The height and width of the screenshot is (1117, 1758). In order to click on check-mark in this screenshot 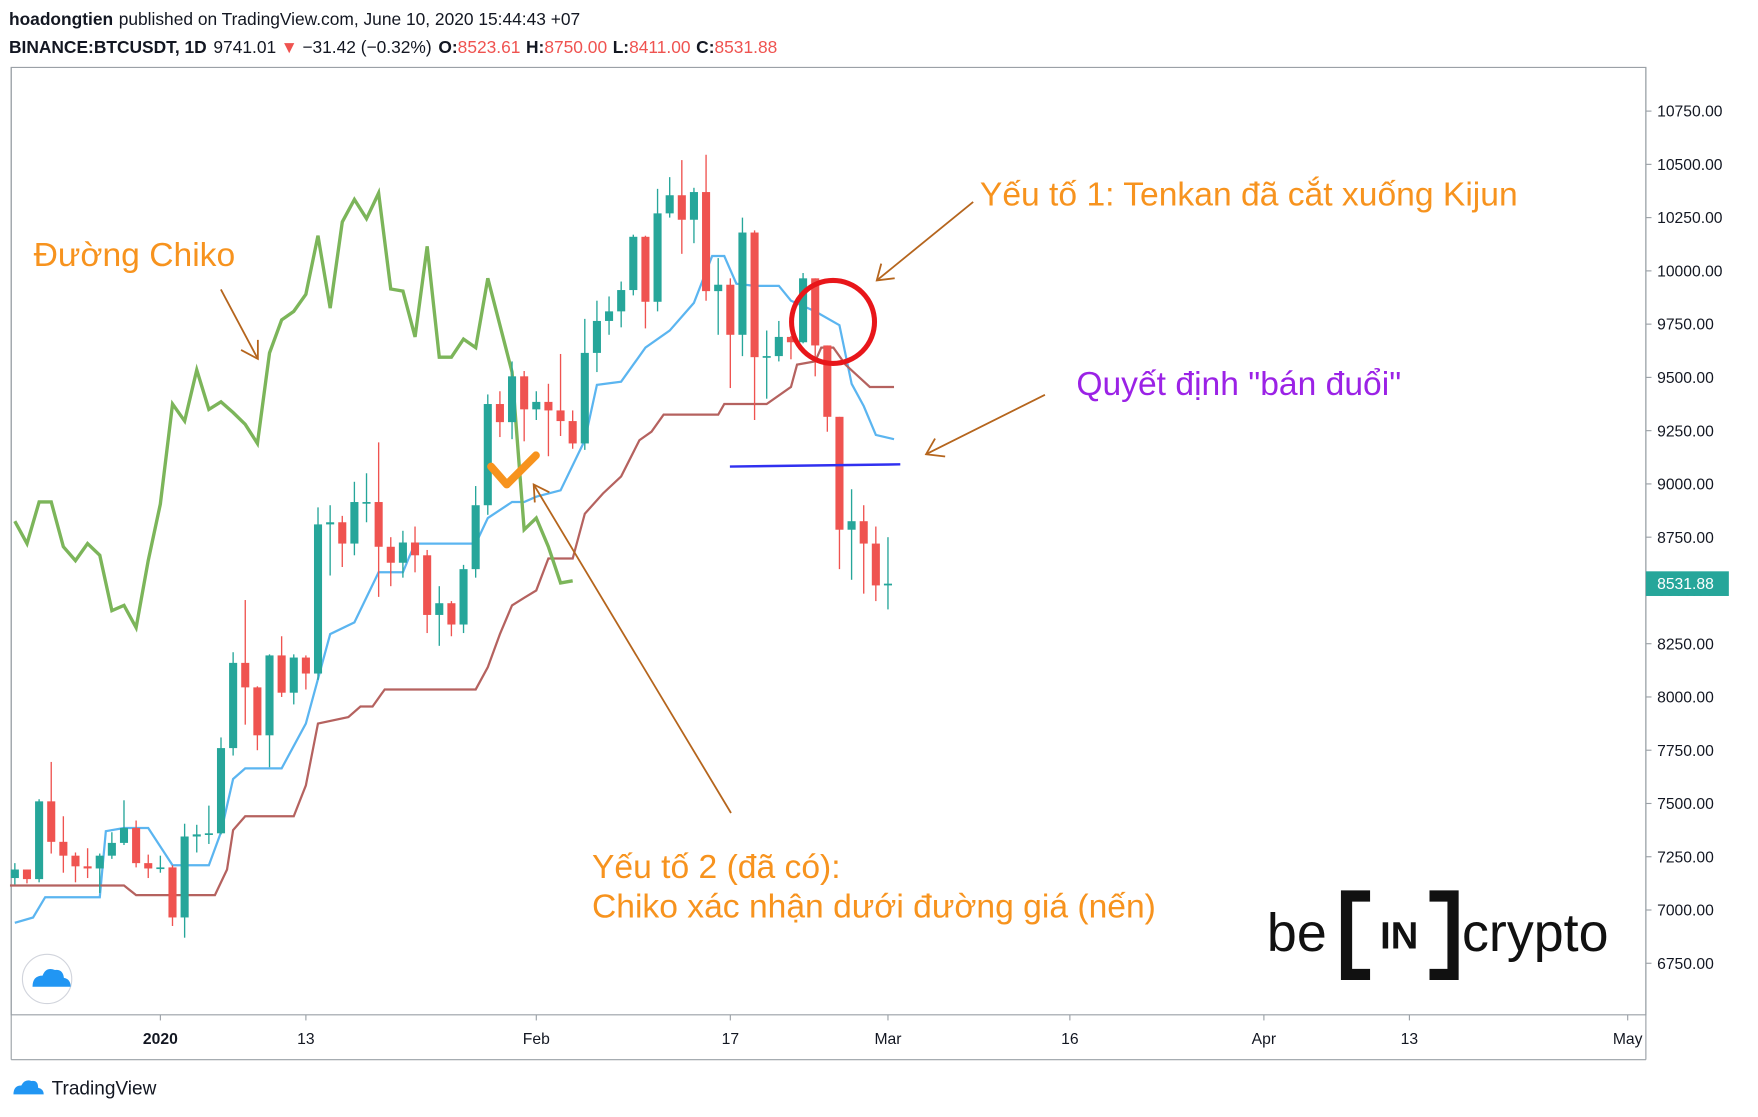, I will do `click(513, 470)`.